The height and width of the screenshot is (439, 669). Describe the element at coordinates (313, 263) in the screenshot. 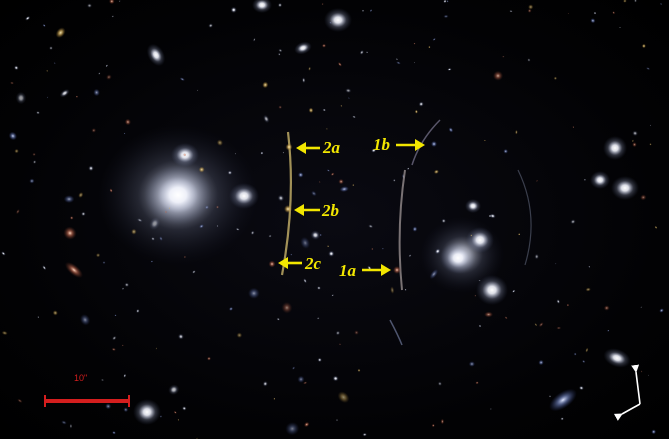

I see `label-2c: 2c` at that location.